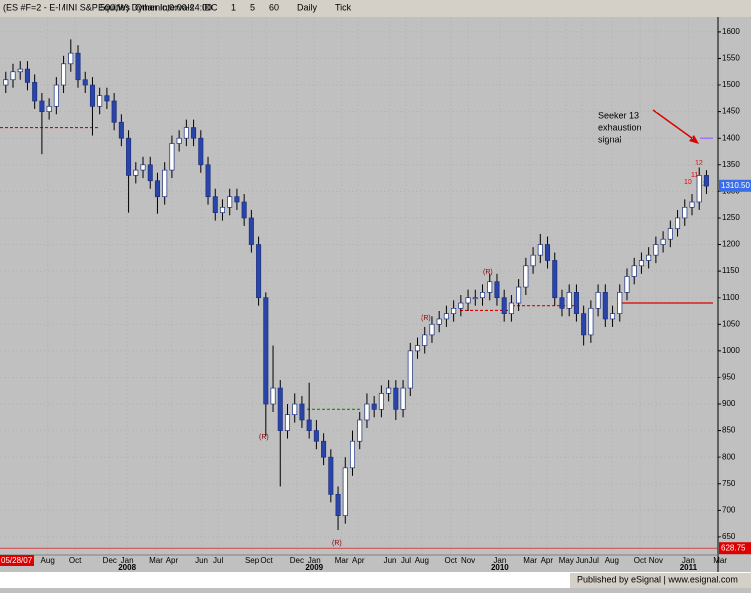 This screenshot has width=751, height=593. I want to click on toolbar, so click(375, 8).